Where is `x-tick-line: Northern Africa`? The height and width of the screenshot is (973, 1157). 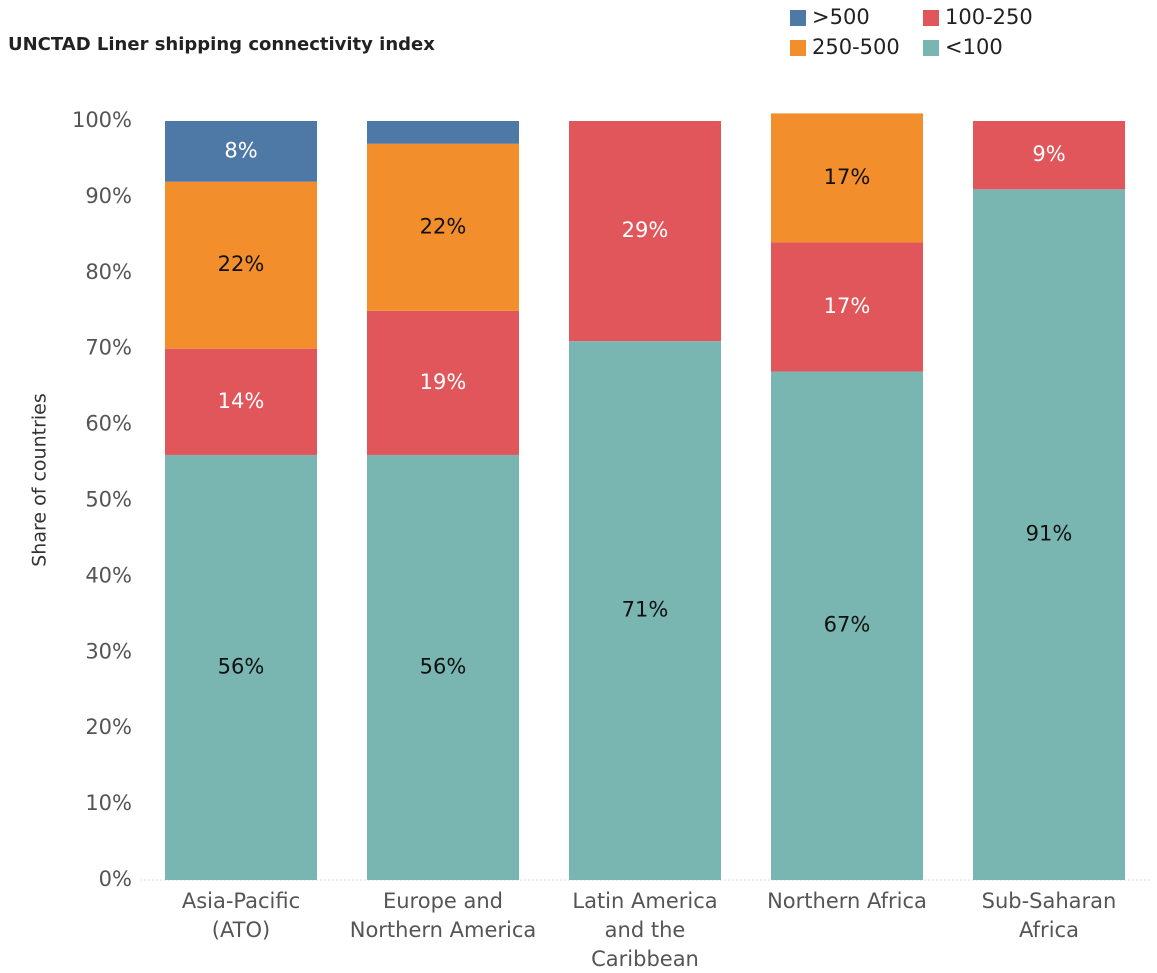 x-tick-line: Northern Africa is located at coordinates (847, 901).